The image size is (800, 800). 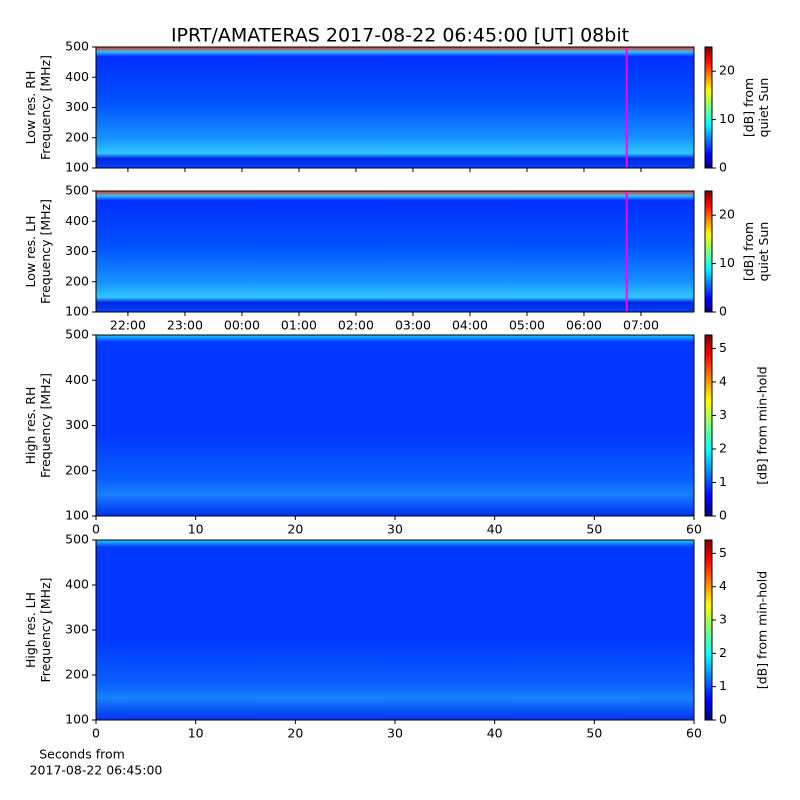 What do you see at coordinates (527, 325) in the screenshot?
I see `x-tick-label: 05:00` at bounding box center [527, 325].